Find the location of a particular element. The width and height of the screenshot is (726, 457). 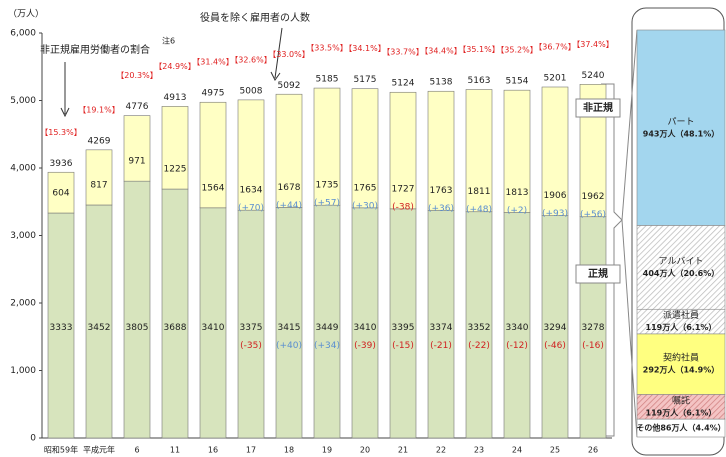

ratio-label: 【32.6%】 is located at coordinates (250, 59).